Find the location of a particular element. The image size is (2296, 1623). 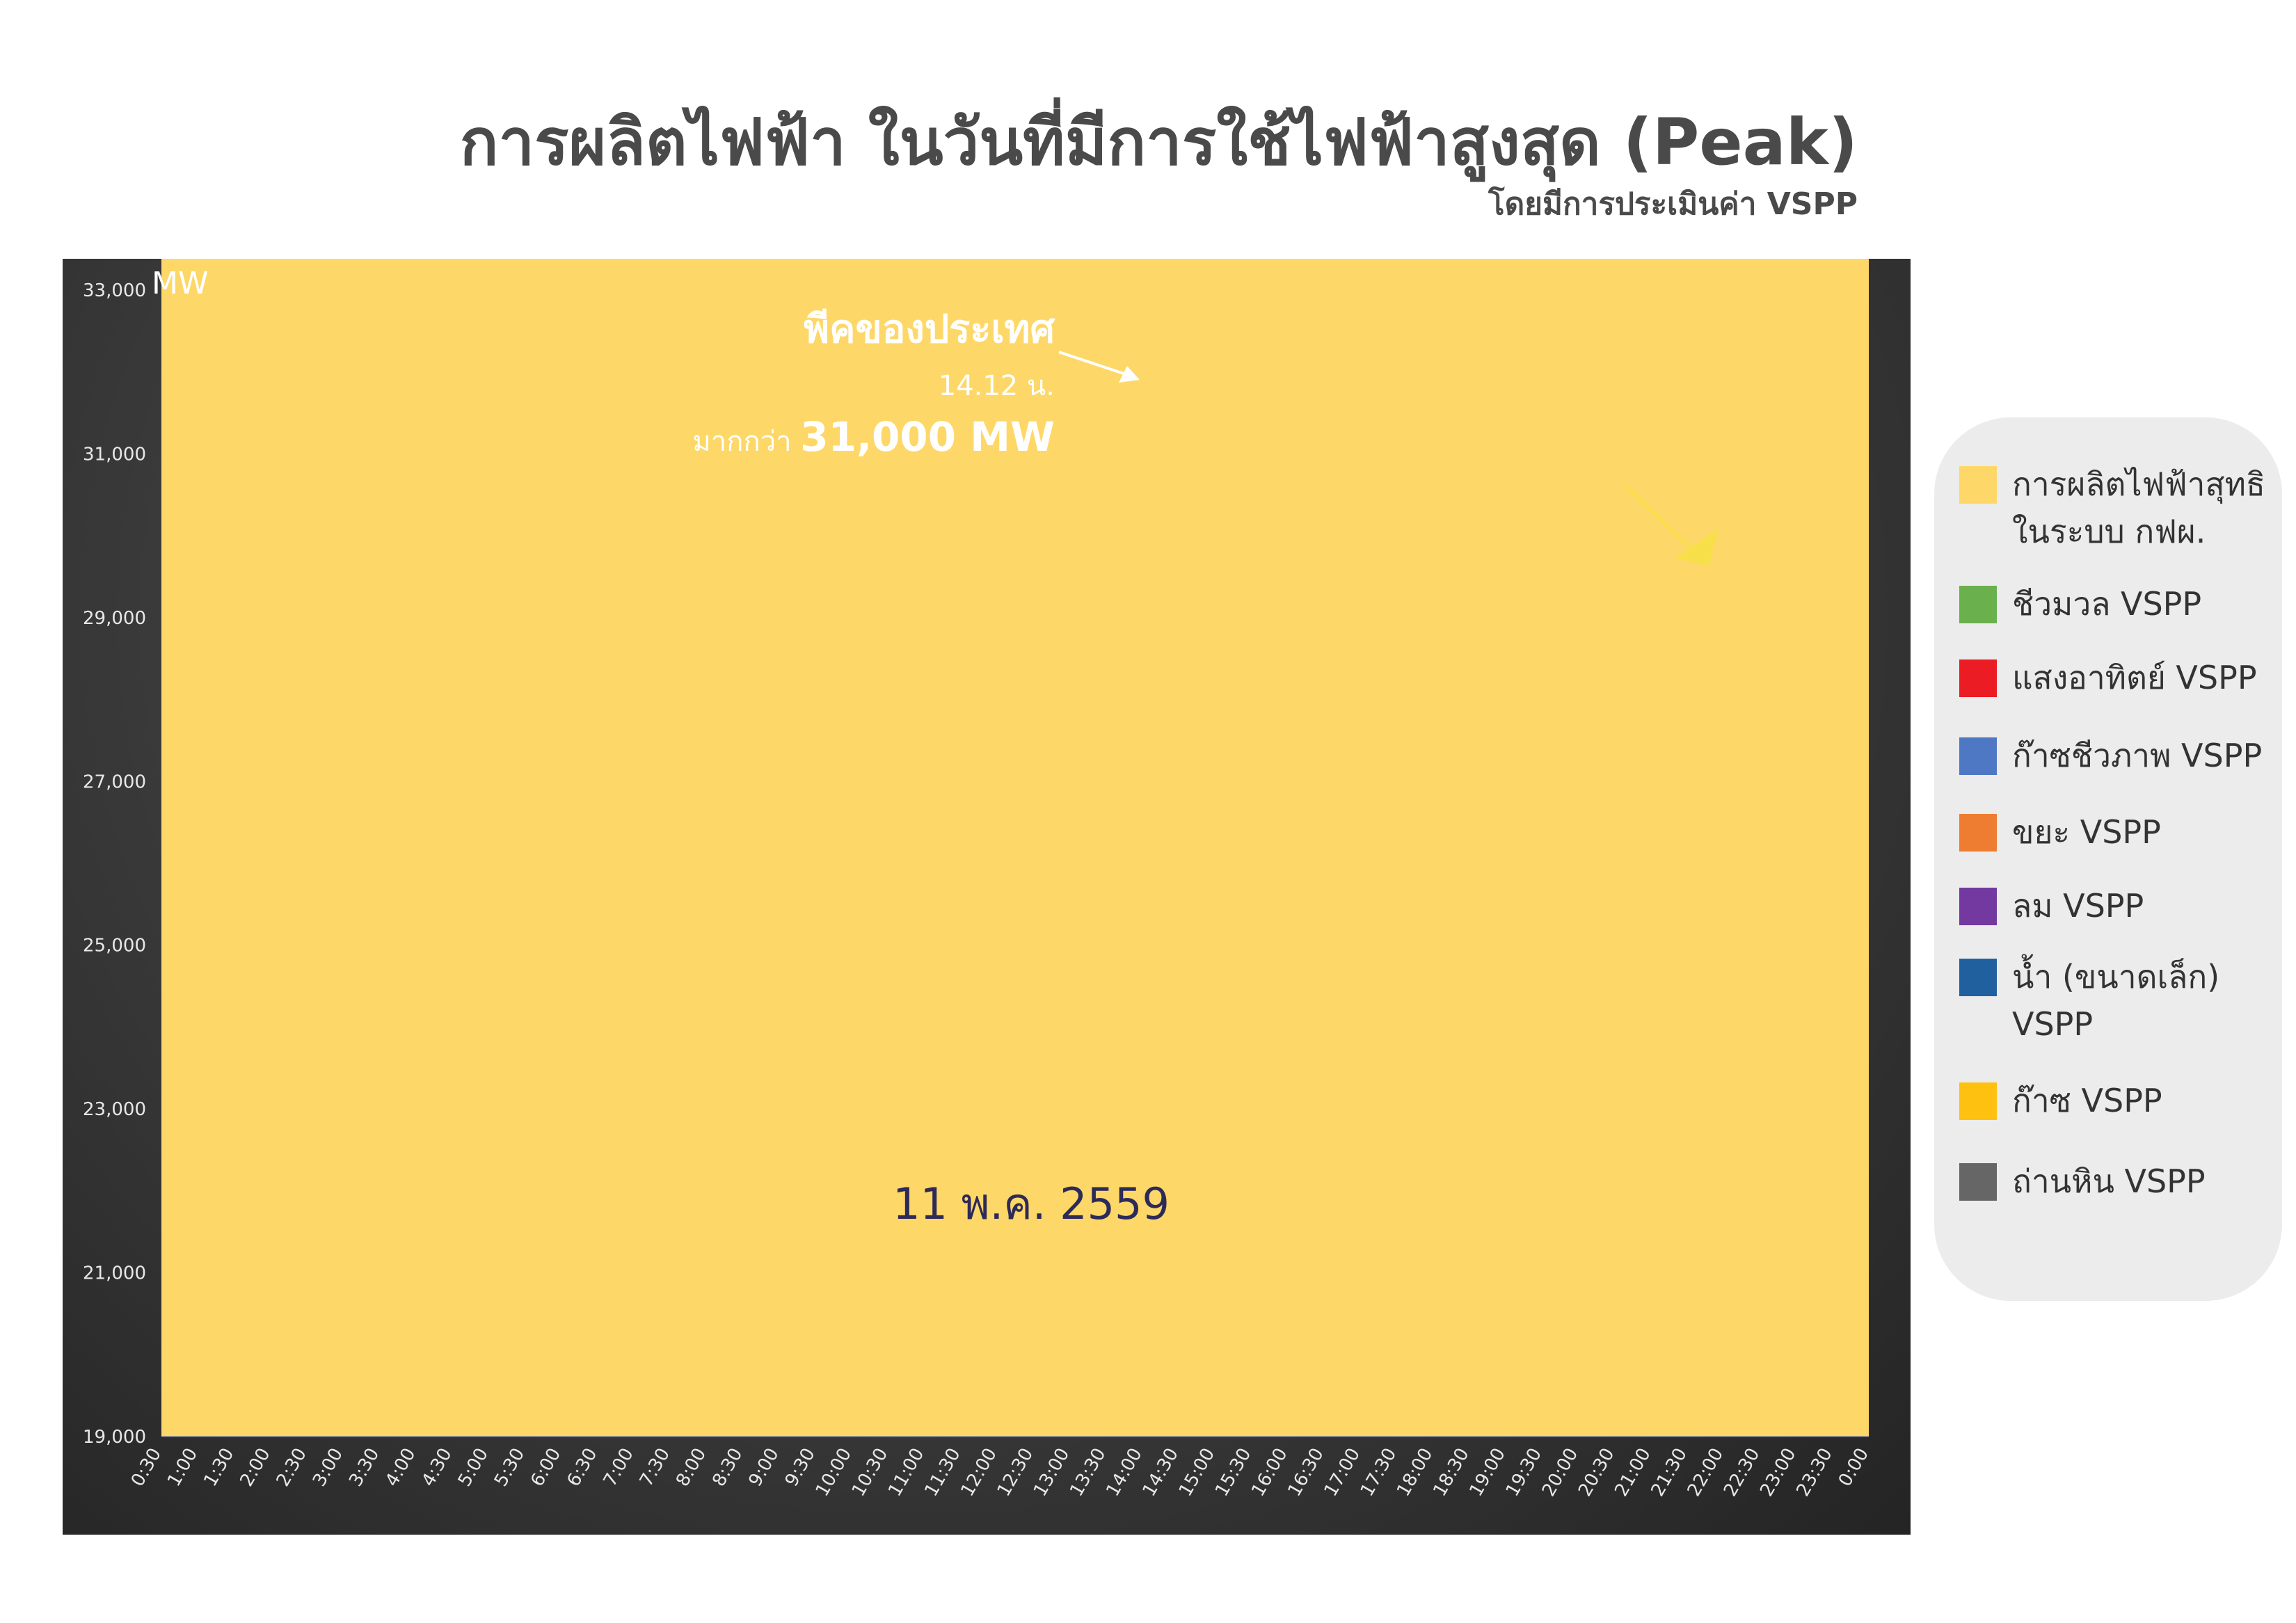

legend-item: แสงอาทิตย์ VSPP is located at coordinates (2121, 677).